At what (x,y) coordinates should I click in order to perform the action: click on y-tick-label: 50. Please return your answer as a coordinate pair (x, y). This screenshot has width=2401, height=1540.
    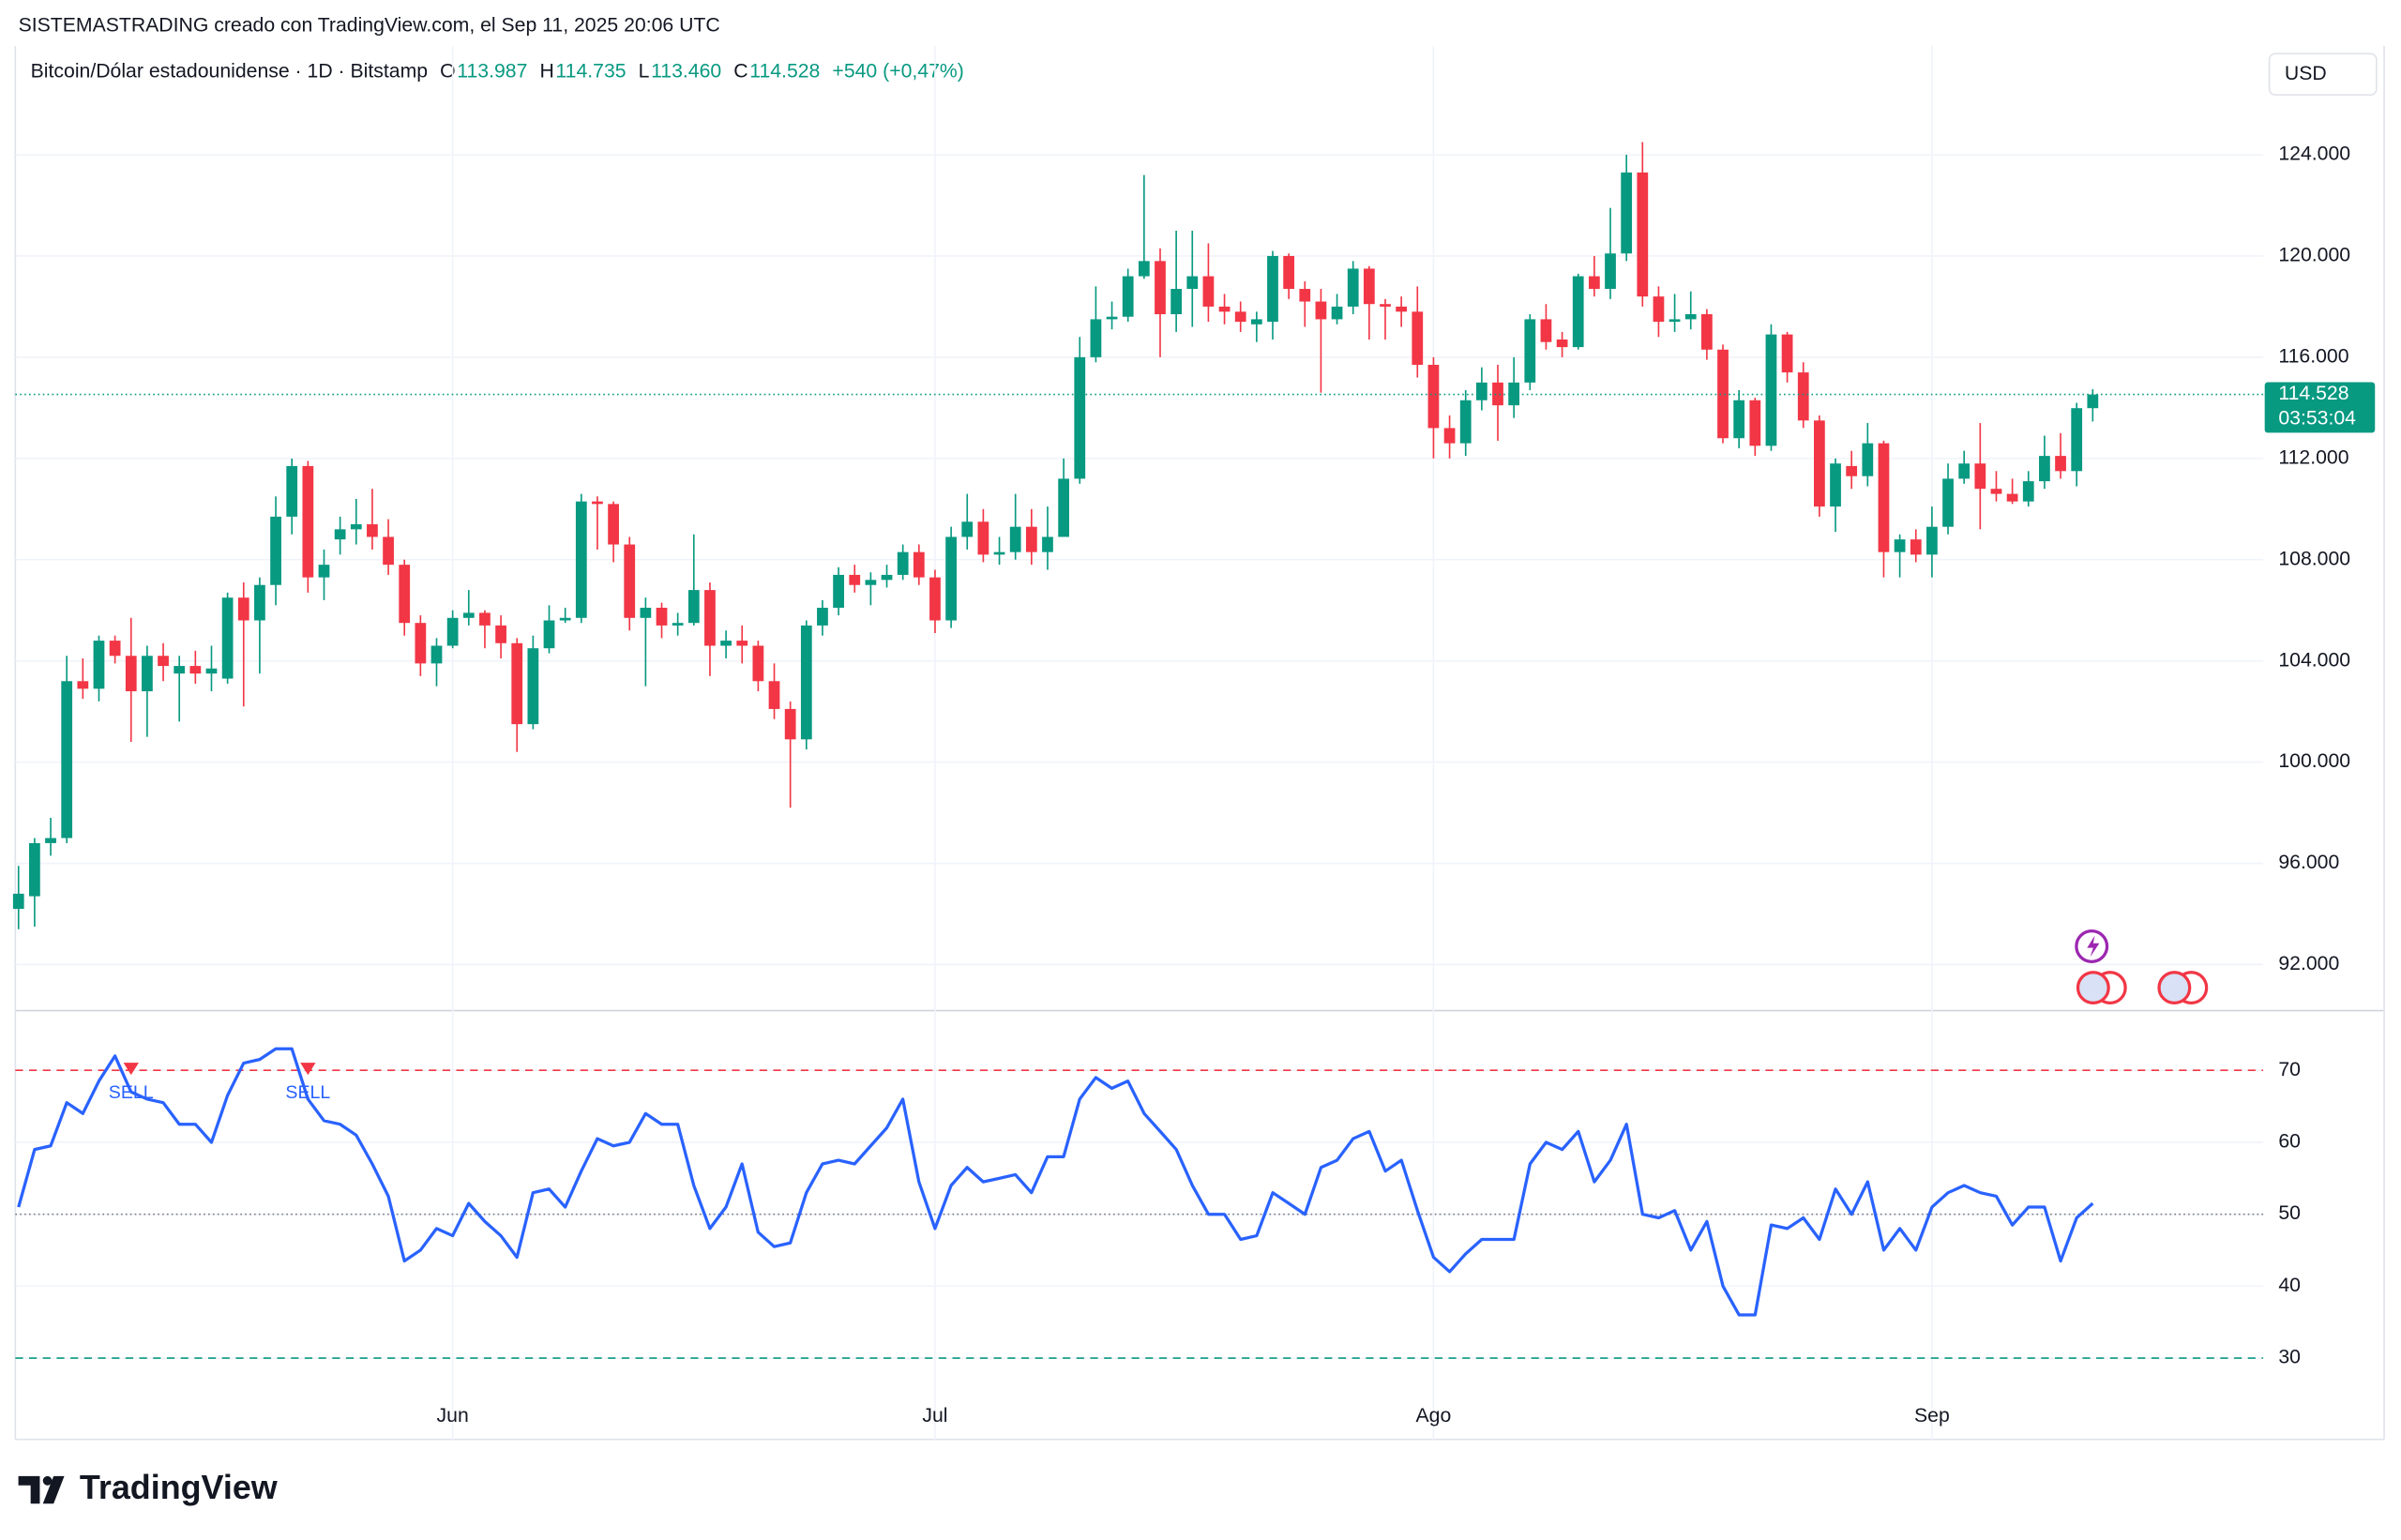
    Looking at the image, I should click on (2289, 1213).